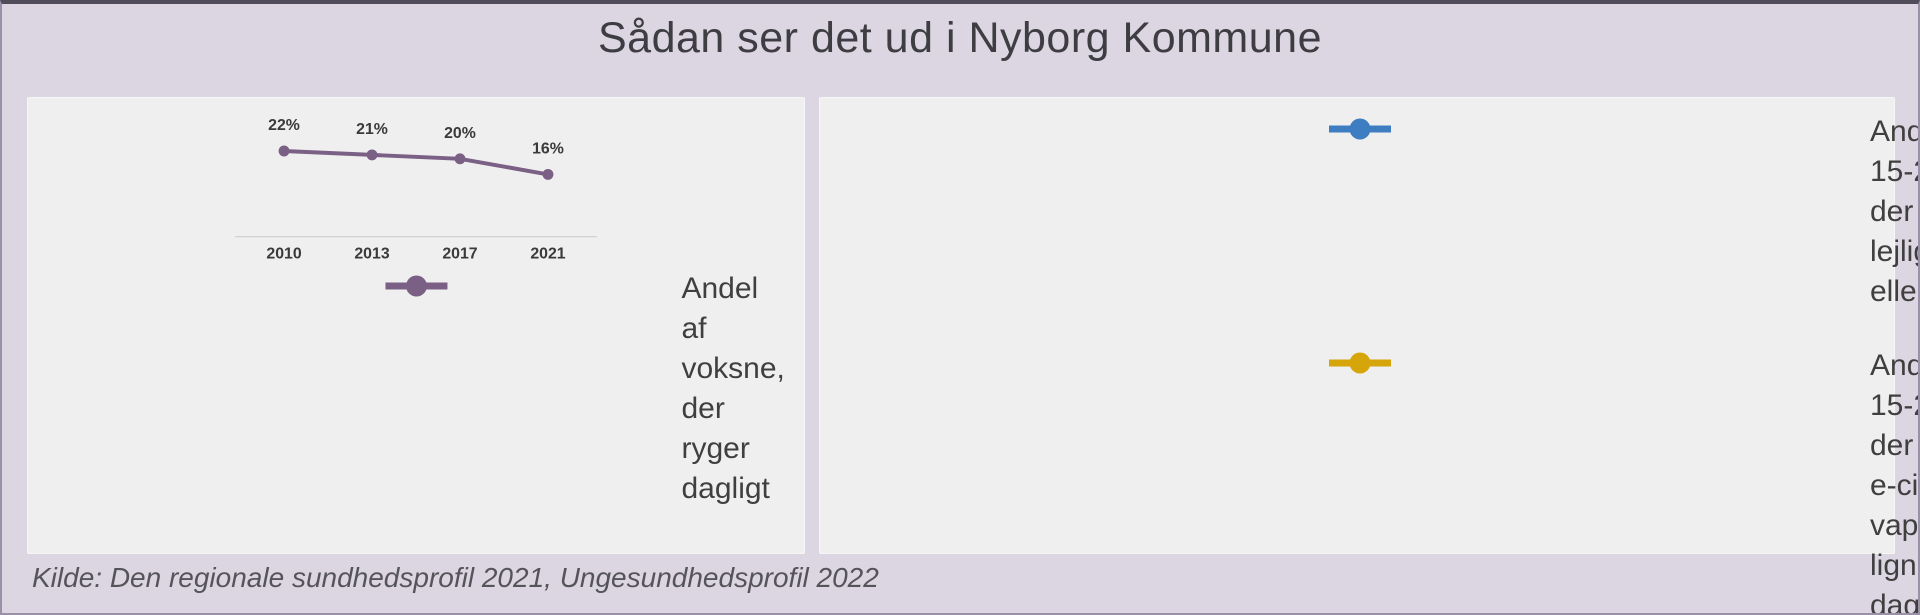  Describe the element at coordinates (416, 190) in the screenshot. I see `adults-smoking-line-chart: 2010 2013 2017 2021 22% 21% 20% 16%` at that location.